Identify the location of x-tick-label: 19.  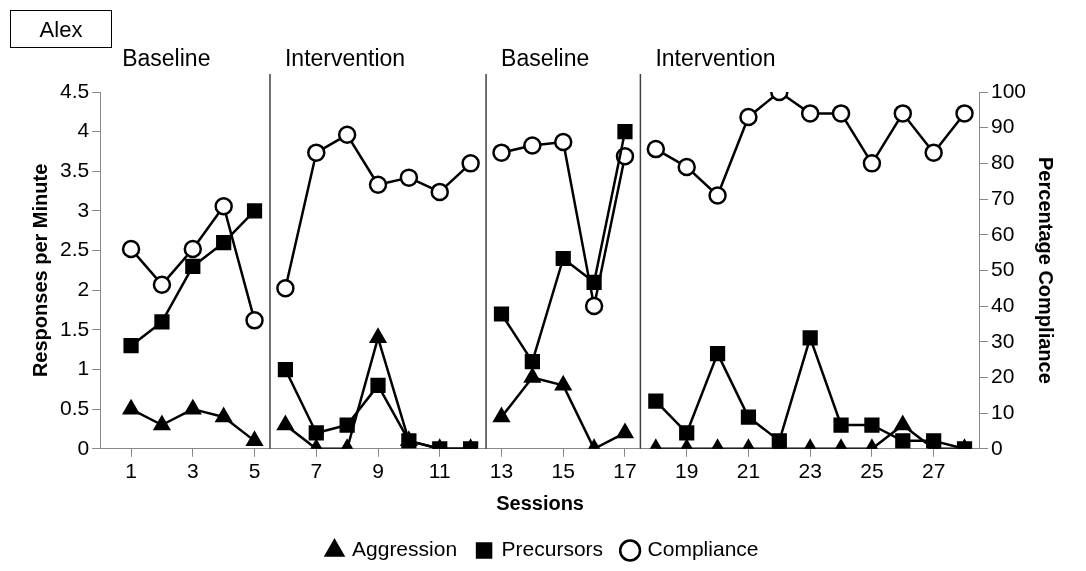
(687, 471).